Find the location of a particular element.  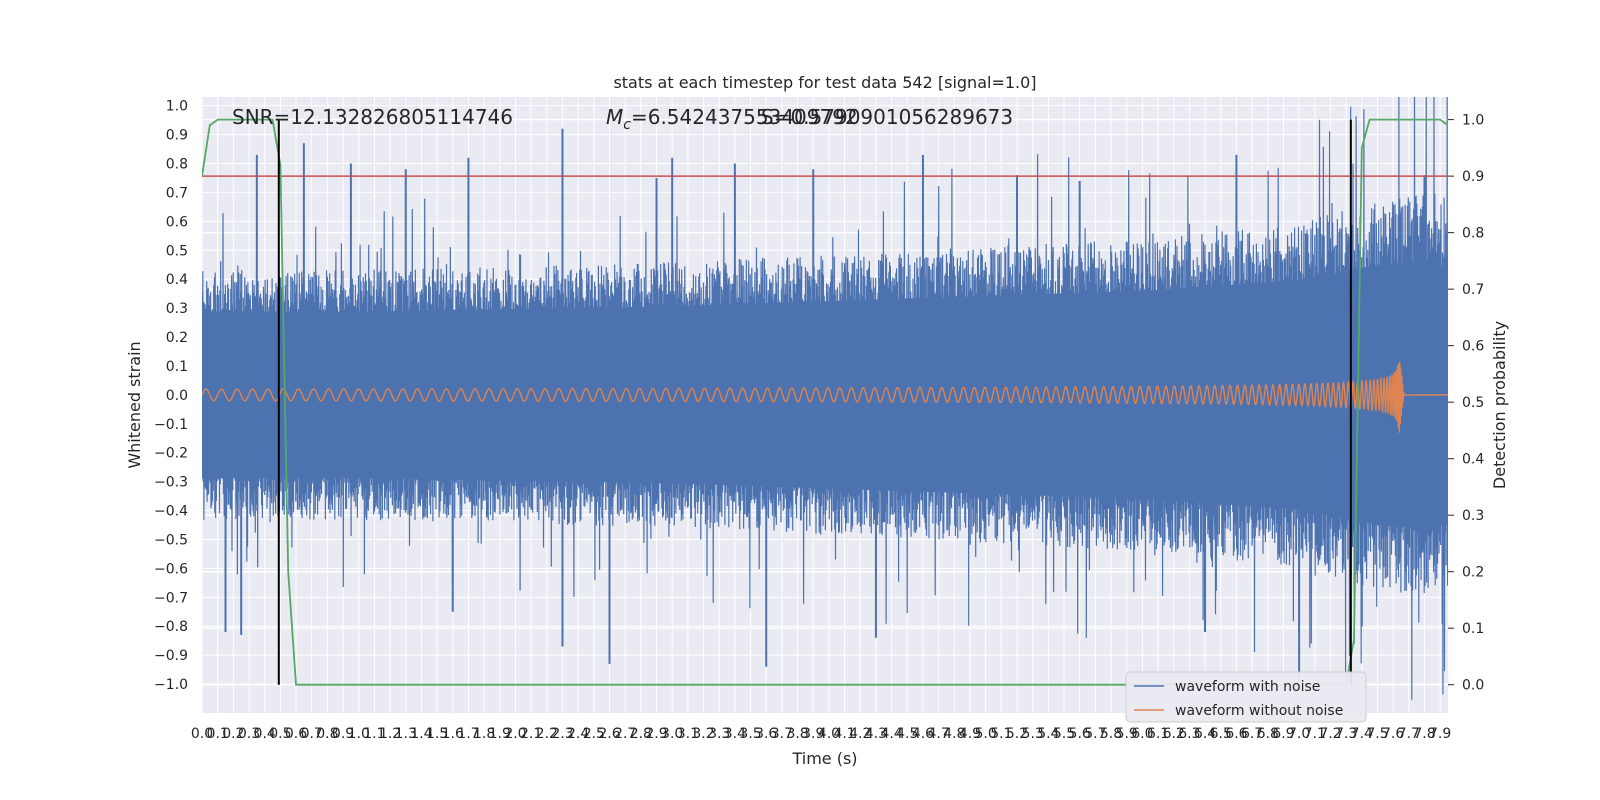

x-tick-label: 2.4 is located at coordinates (578, 734).